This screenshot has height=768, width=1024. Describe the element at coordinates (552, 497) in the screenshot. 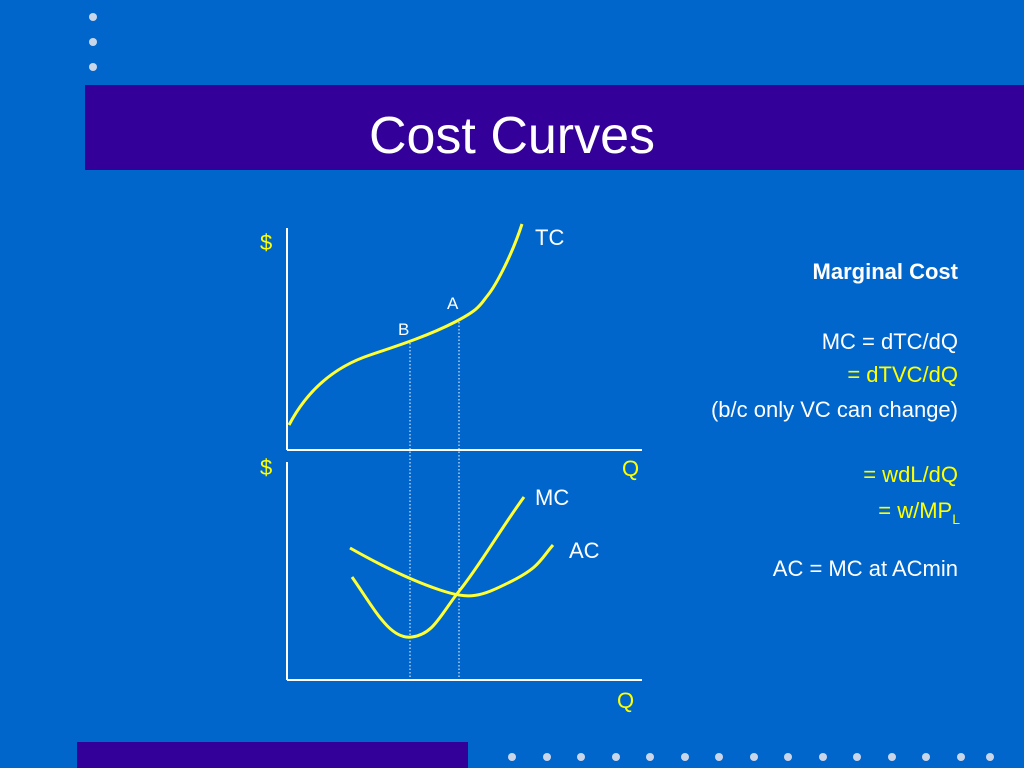

I see `curve-label: MC` at that location.